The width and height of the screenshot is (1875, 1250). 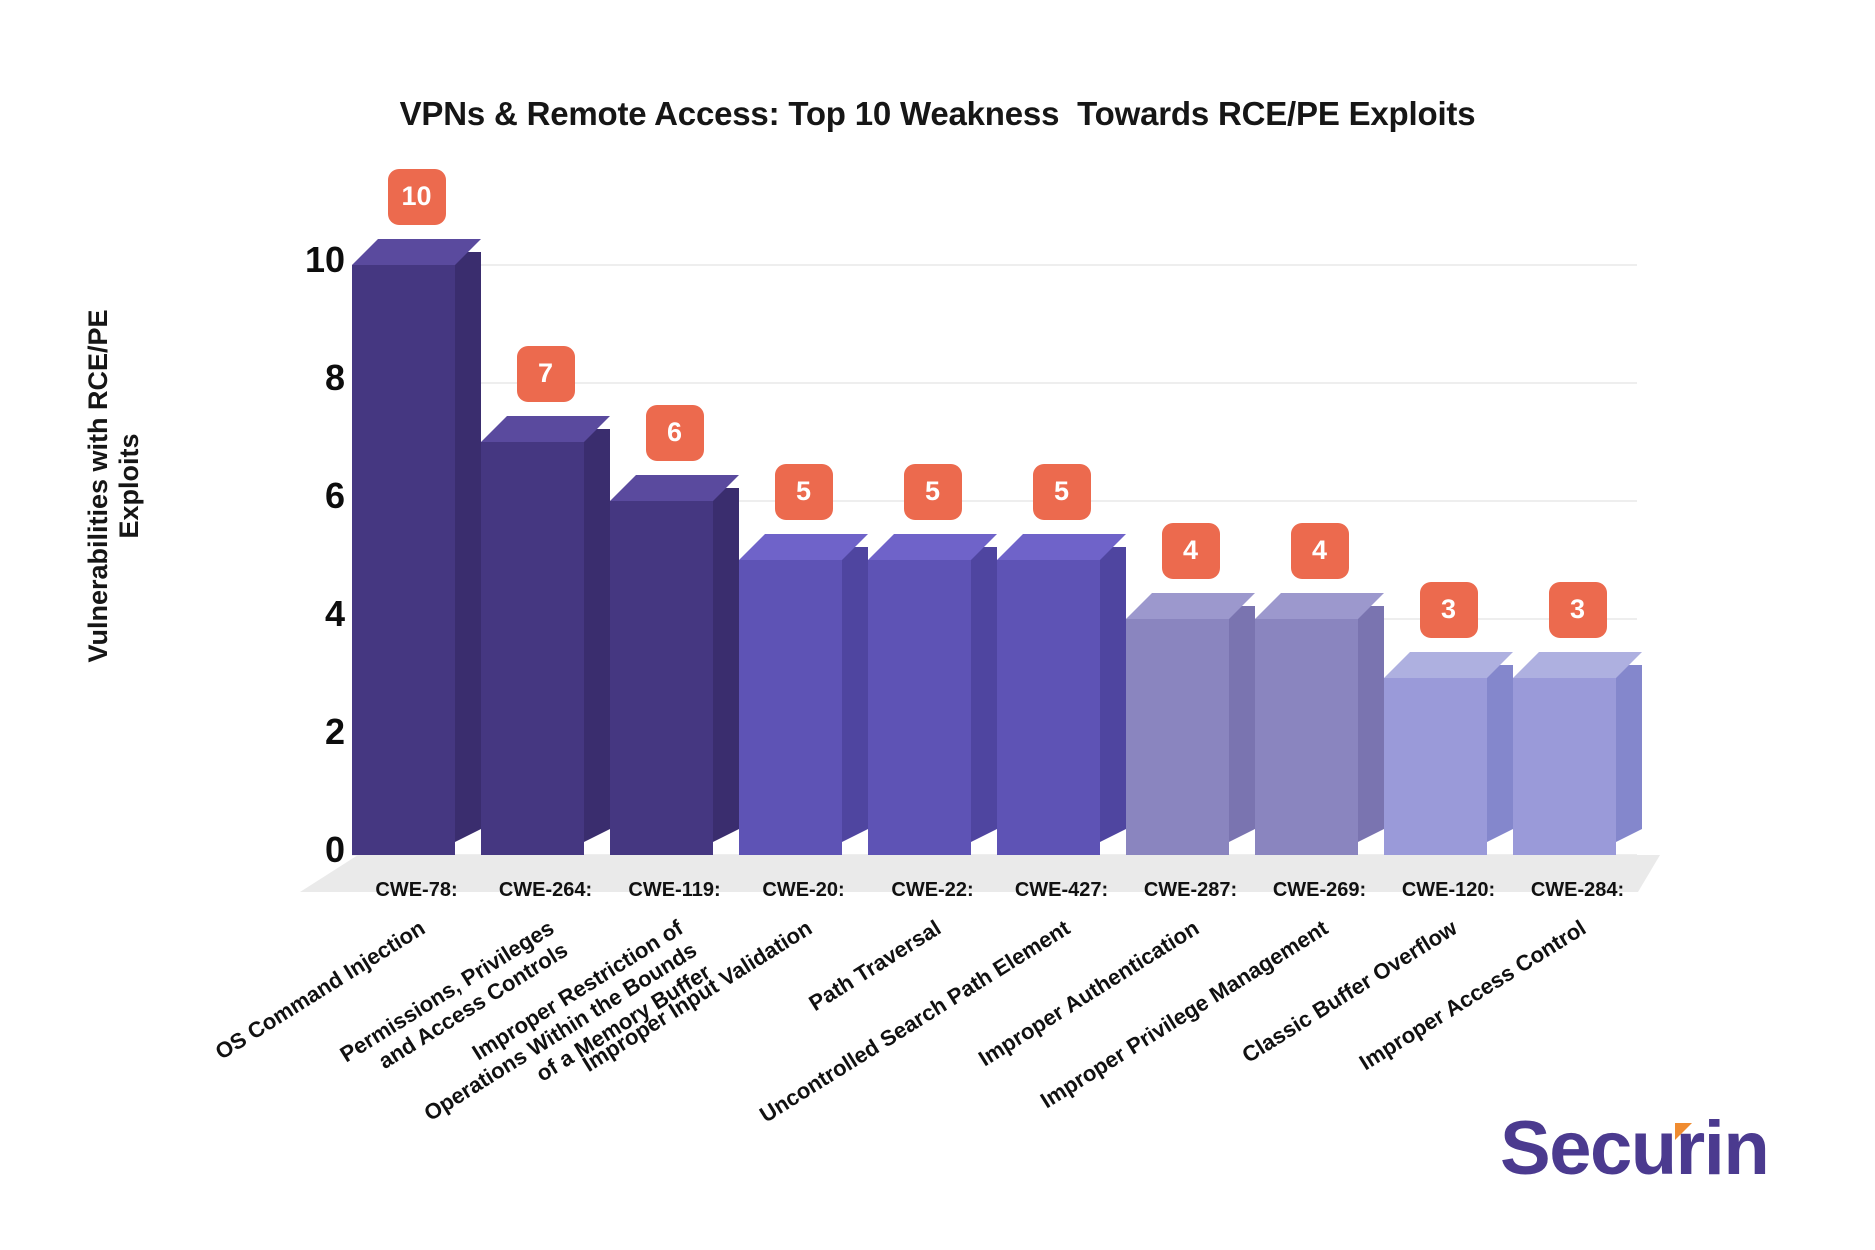 I want to click on x-axis-description-line: Classic Buffer Overflow, so click(x=1349, y=991).